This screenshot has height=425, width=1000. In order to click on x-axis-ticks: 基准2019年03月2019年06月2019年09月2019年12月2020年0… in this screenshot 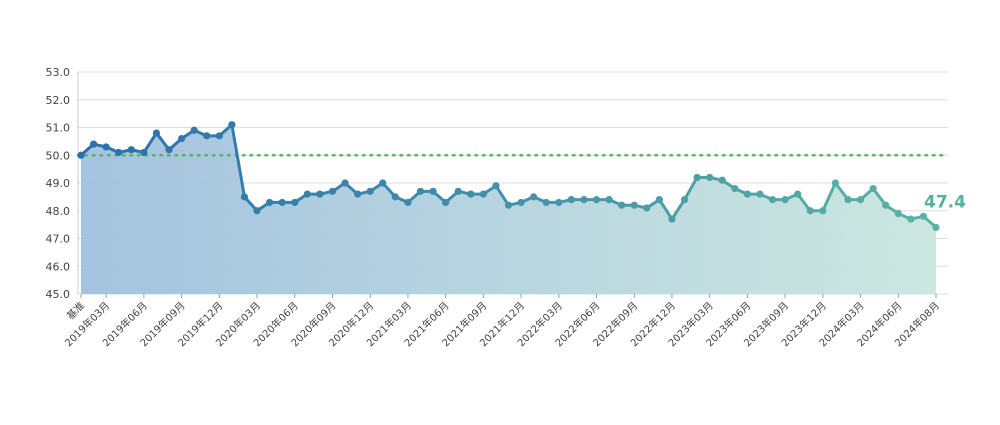, I will do `click(502, 321)`.